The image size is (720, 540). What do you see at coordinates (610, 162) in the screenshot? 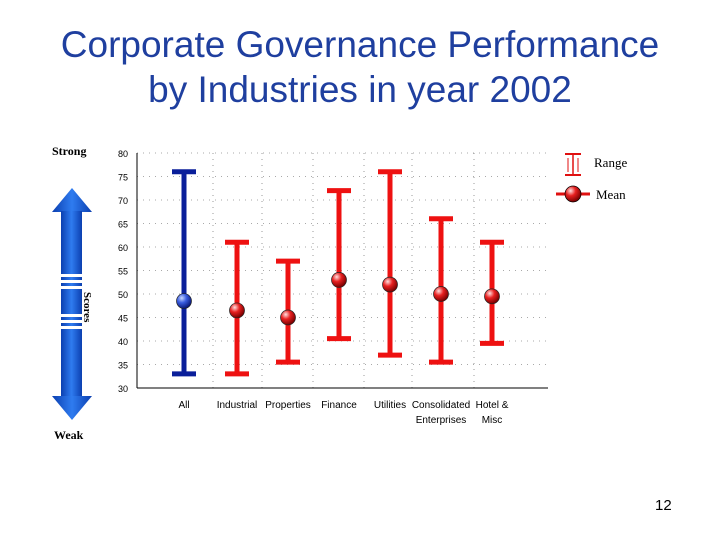
I see `legend-range-label: Range` at bounding box center [610, 162].